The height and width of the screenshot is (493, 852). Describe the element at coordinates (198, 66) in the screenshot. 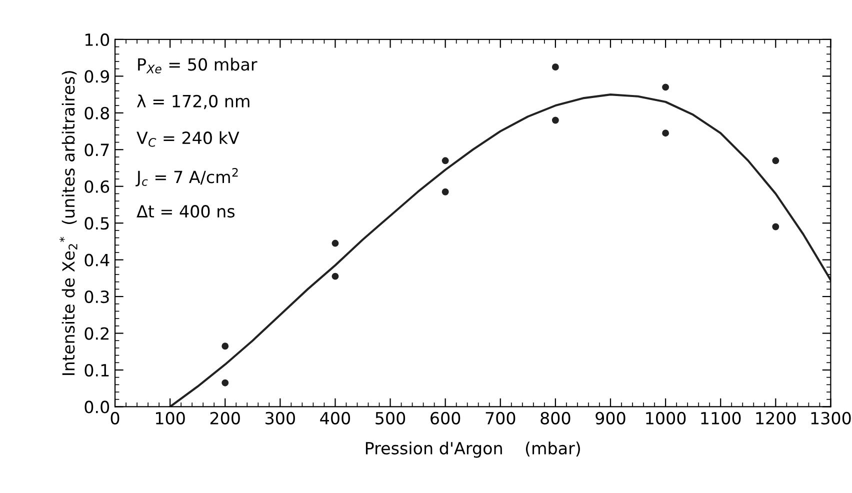

I see `annotation: P$_{Xe}$ = 50 mbar` at that location.